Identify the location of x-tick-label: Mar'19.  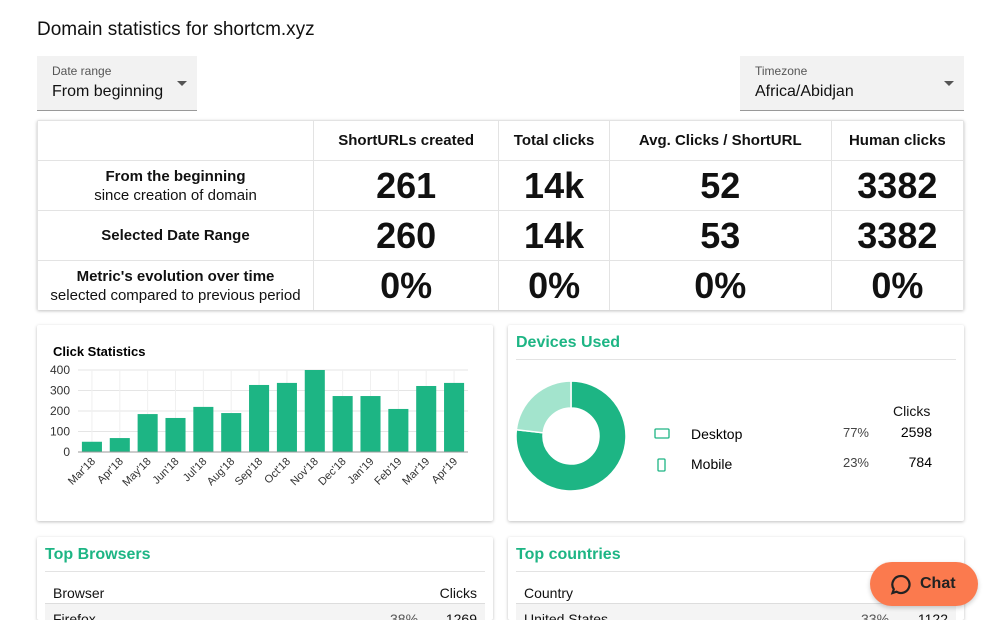
(416, 472).